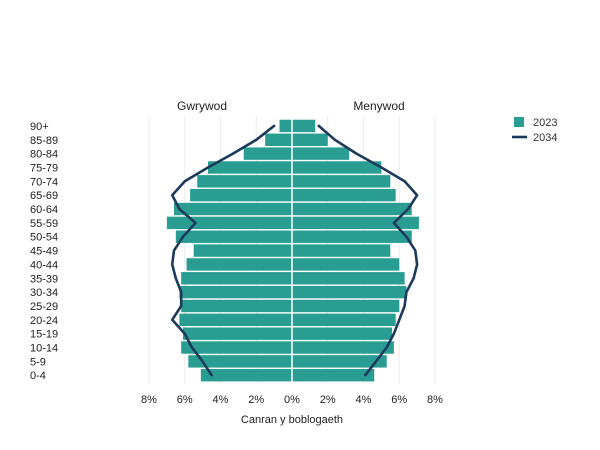  What do you see at coordinates (44, 210) in the screenshot?
I see `age-label: 60-64` at bounding box center [44, 210].